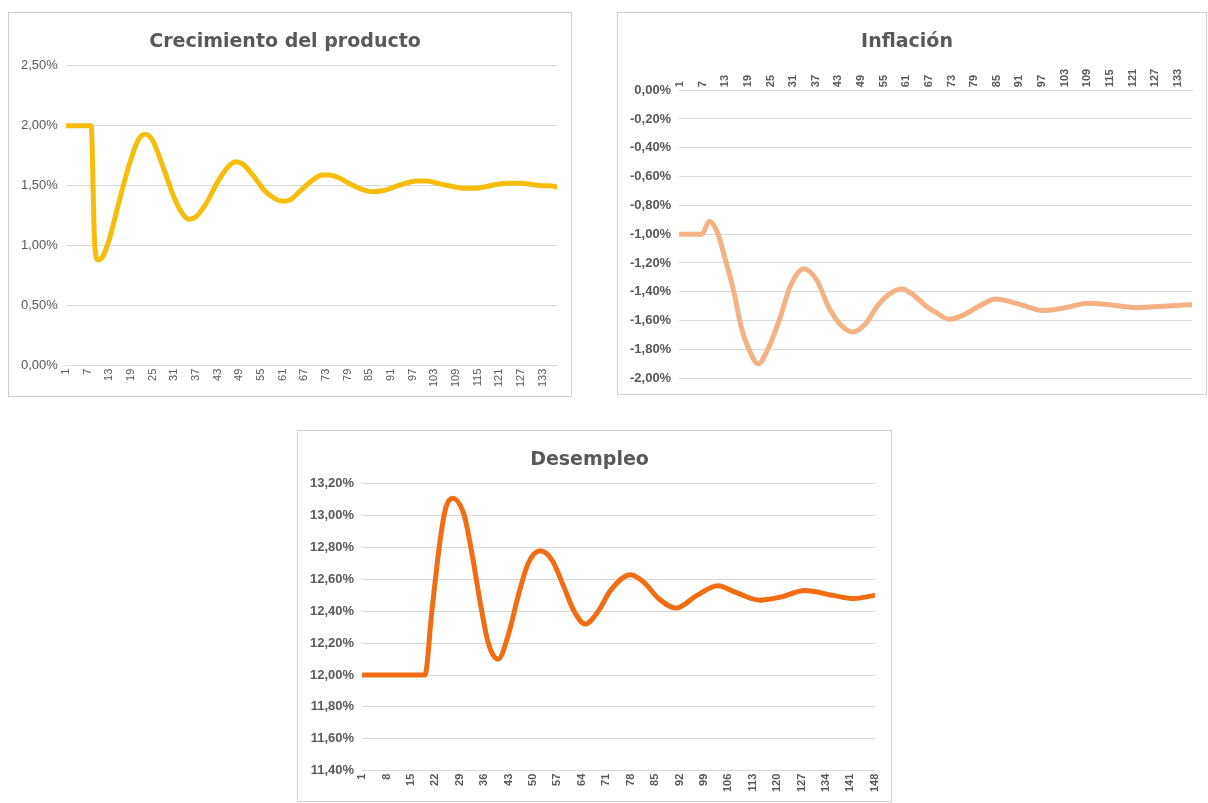 The width and height of the screenshot is (1208, 803). I want to click on x-tick-label: 50, so click(532, 779).